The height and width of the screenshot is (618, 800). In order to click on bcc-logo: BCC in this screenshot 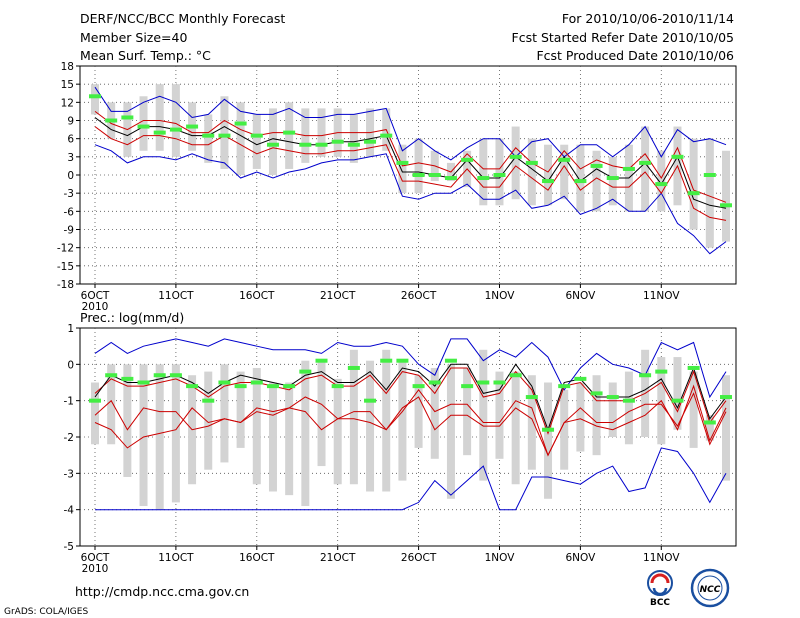, I will do `click(660, 589)`.